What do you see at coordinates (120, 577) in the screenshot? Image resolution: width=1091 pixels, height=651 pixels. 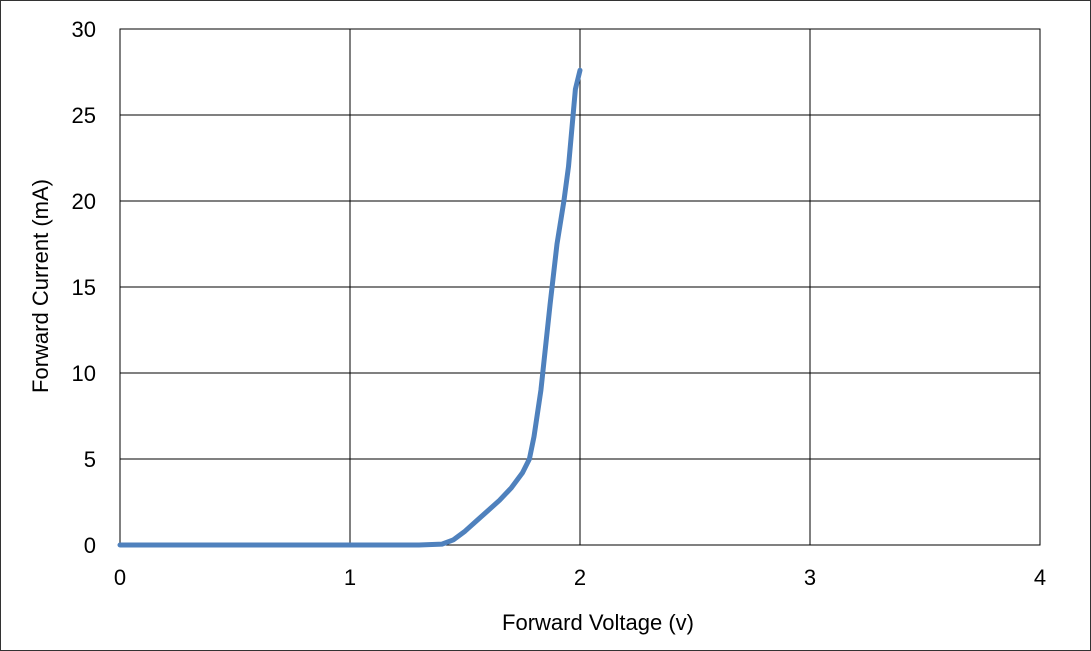 I see `x-tick-label: 0` at bounding box center [120, 577].